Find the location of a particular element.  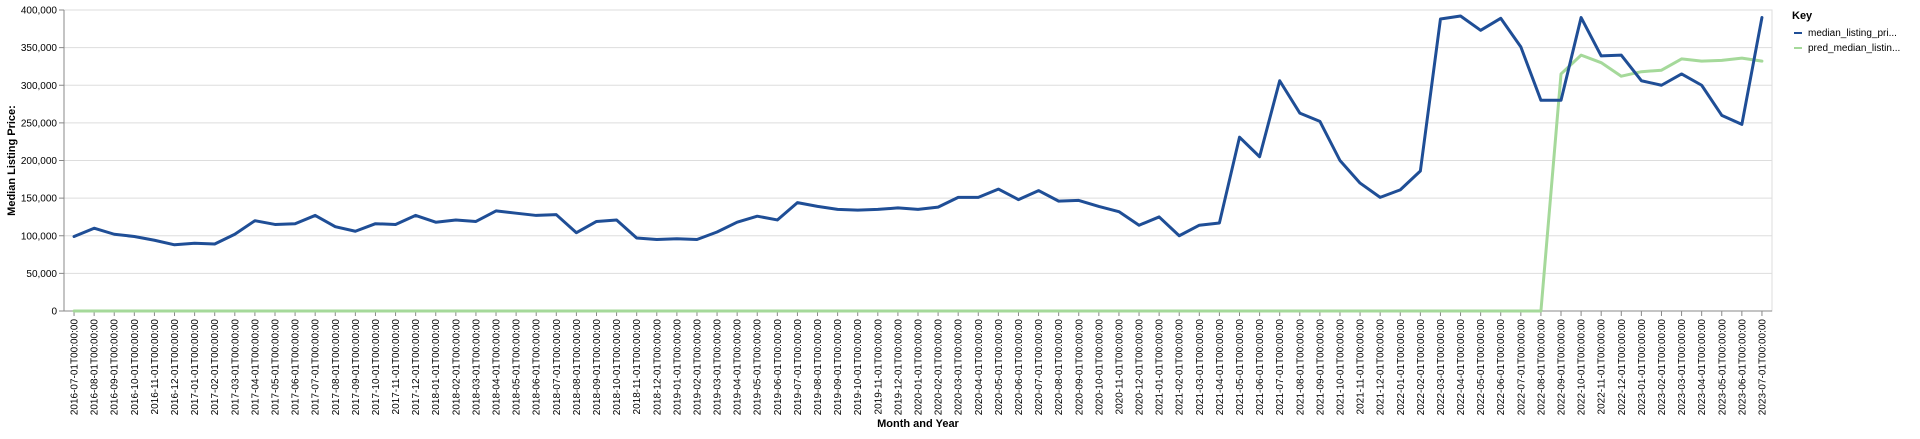

x-tick-label: 2023-05-01T00:00:00 is located at coordinates (1722, 367).